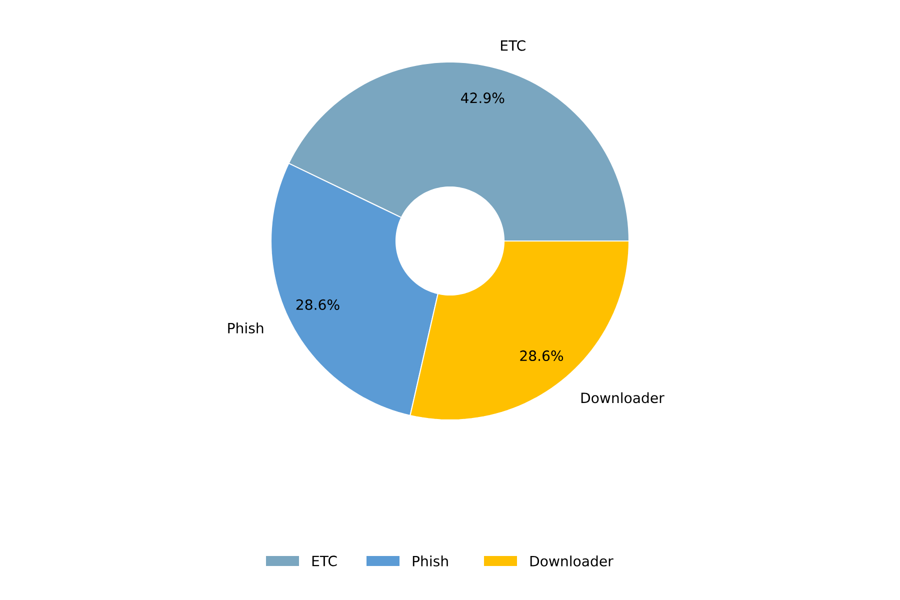  What do you see at coordinates (572, 561) in the screenshot?
I see `legend-label: Downloader` at bounding box center [572, 561].